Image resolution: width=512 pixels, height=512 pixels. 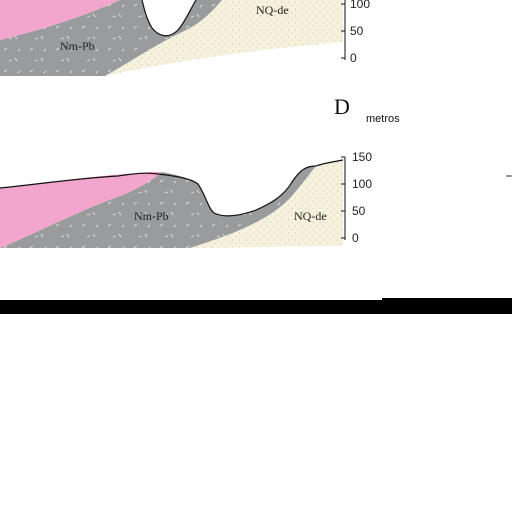 What do you see at coordinates (343, 31) in the screenshot?
I see `upper-scale-ticks` at bounding box center [343, 31].